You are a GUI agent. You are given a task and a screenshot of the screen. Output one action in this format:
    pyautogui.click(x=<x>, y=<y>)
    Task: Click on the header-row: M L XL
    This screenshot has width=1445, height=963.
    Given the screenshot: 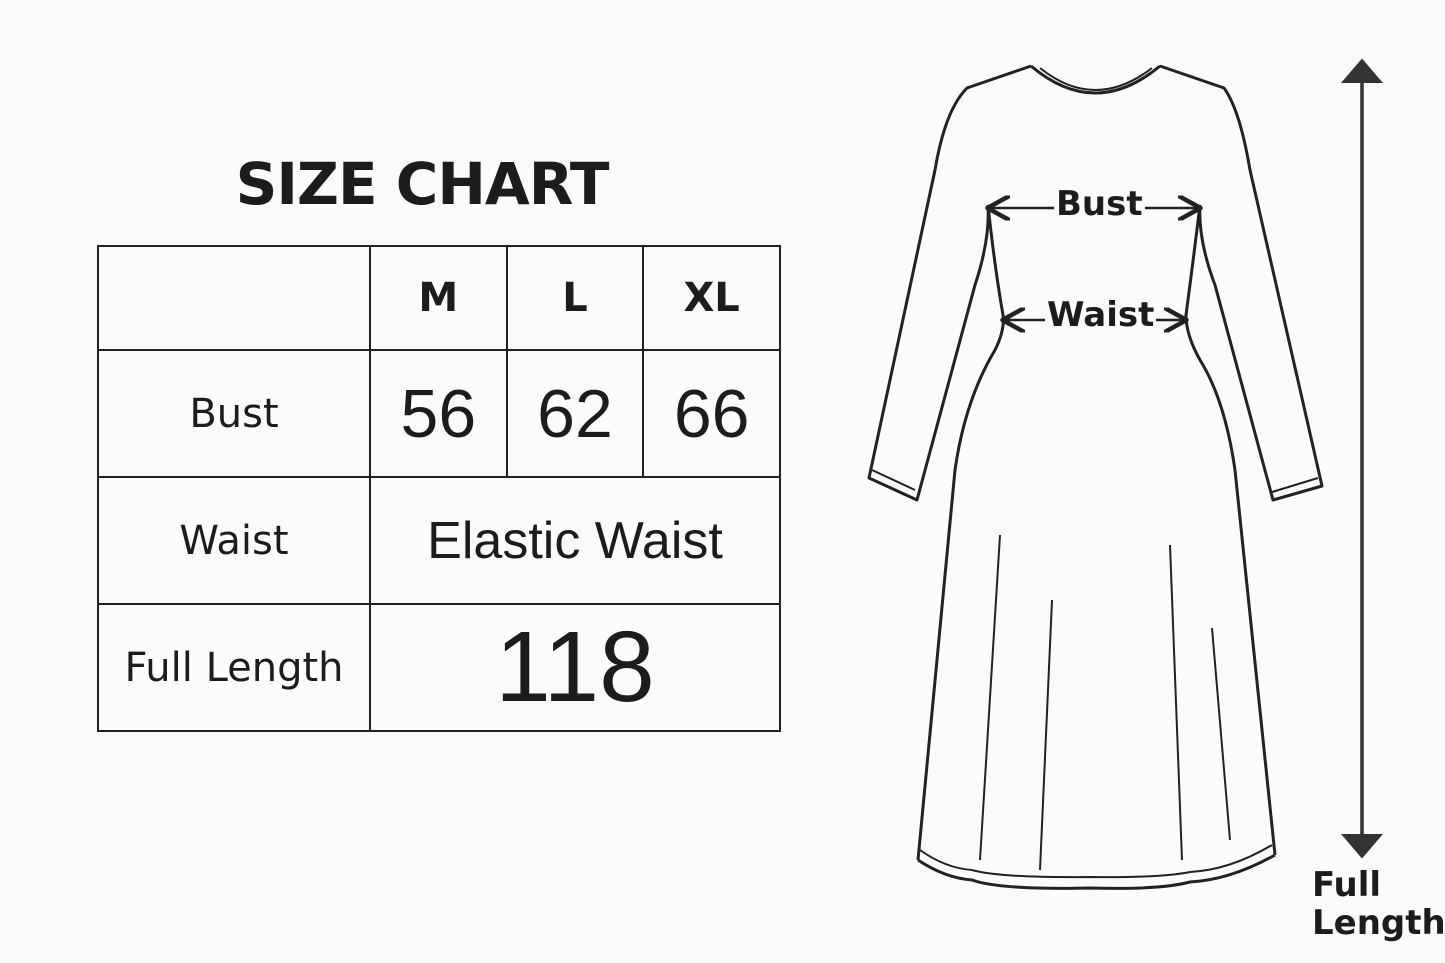 What is the action you would take?
    pyautogui.click(x=439, y=298)
    